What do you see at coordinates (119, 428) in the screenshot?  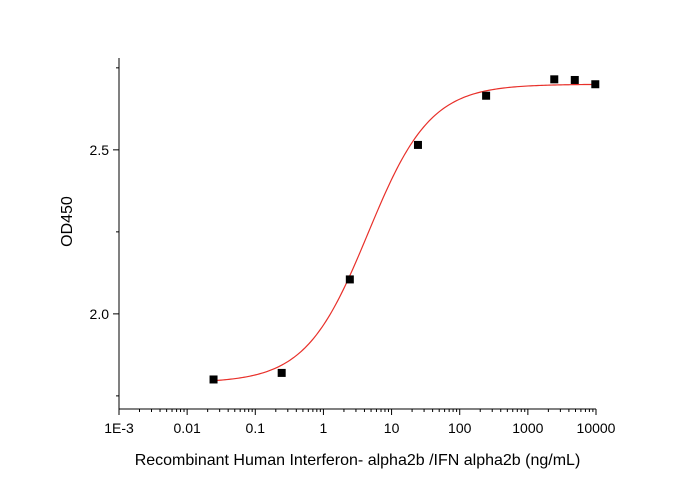 I see `x-tick-label: 1E-3` at bounding box center [119, 428].